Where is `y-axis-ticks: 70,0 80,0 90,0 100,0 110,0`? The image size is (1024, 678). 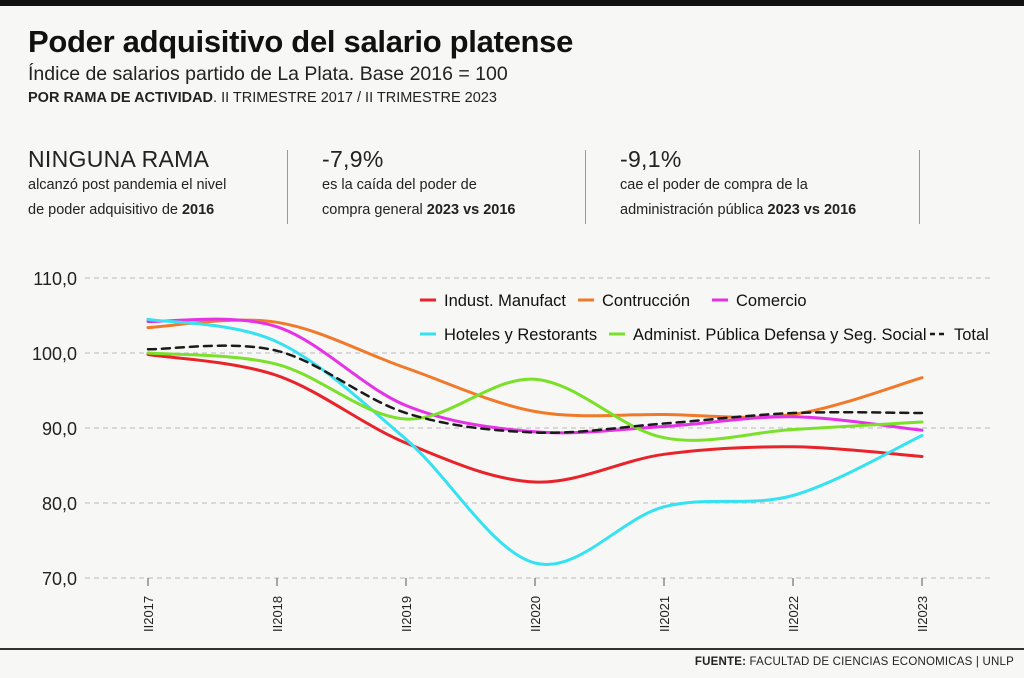
y-axis-ticks: 70,0 80,0 90,0 100,0 110,0 is located at coordinates (54, 429).